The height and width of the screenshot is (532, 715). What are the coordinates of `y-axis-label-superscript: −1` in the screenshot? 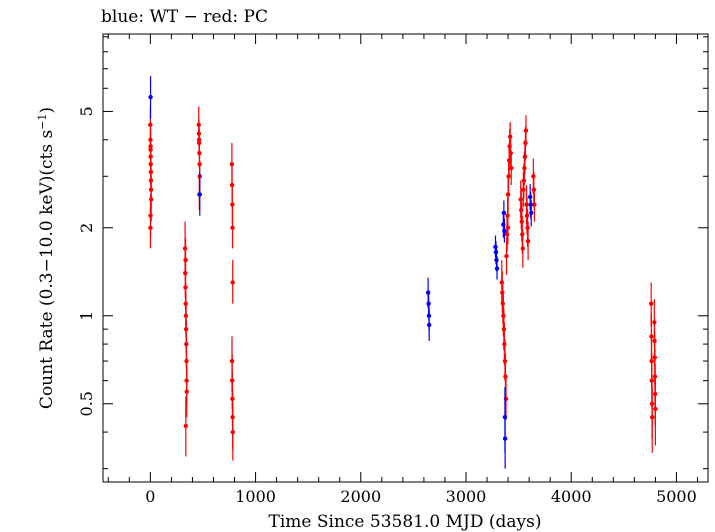 It's located at (42, 122).